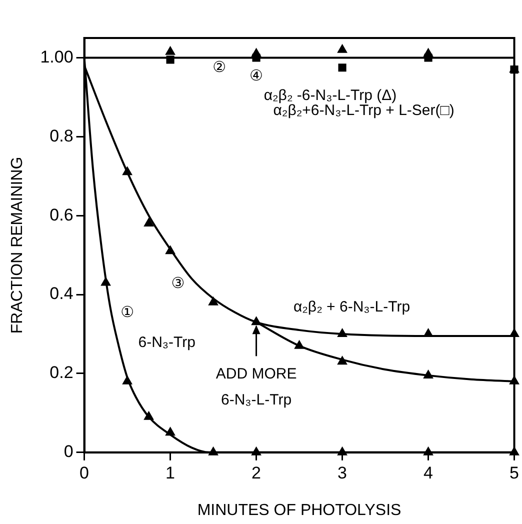  What do you see at coordinates (515, 472) in the screenshot?
I see `x-tick-label: 5` at bounding box center [515, 472].